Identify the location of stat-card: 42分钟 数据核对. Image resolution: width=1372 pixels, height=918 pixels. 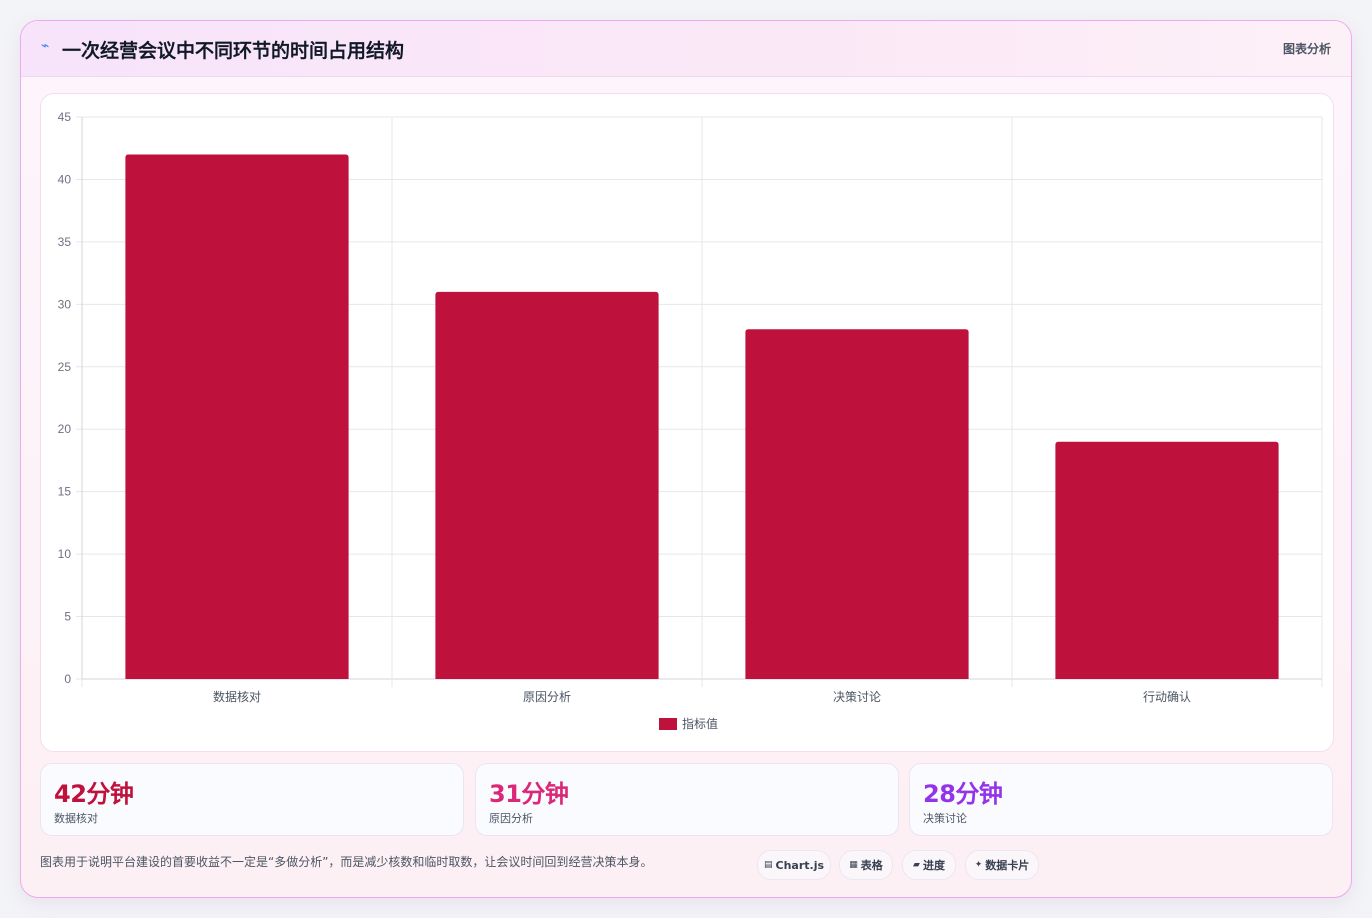
(252, 799).